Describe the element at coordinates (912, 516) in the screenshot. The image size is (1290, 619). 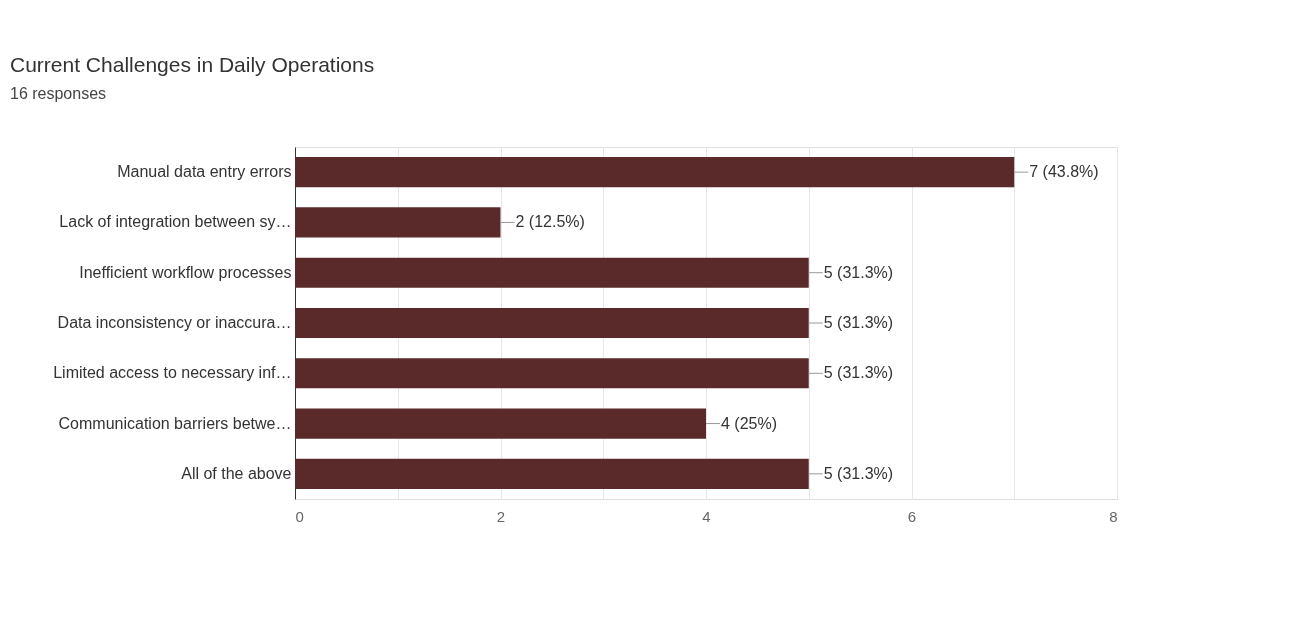
I see `x-tick-label: 6` at that location.